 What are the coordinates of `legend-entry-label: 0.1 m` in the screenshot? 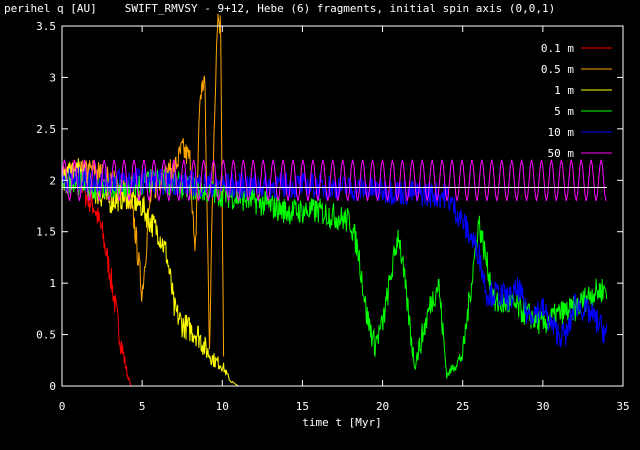 It's located at (557, 48).